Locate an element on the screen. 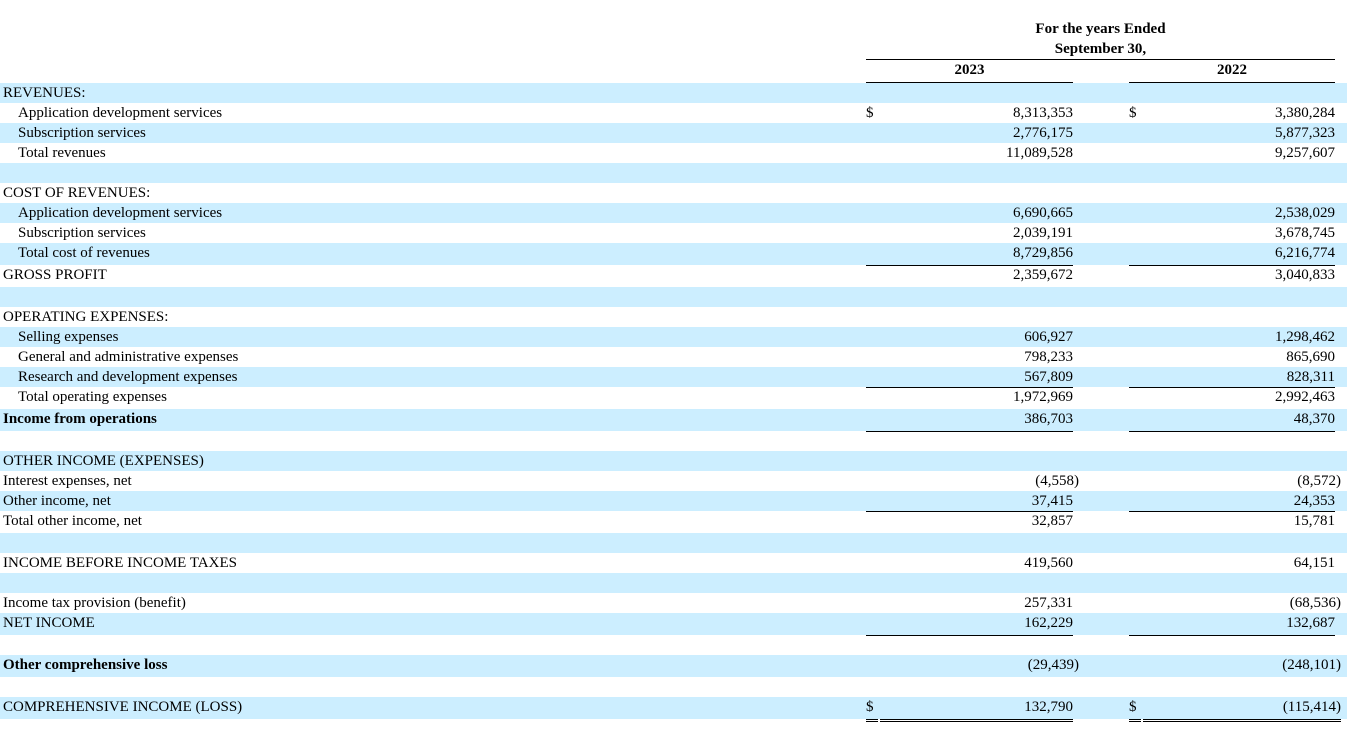  value-2023: 11,089,528 is located at coordinates (1039, 153).